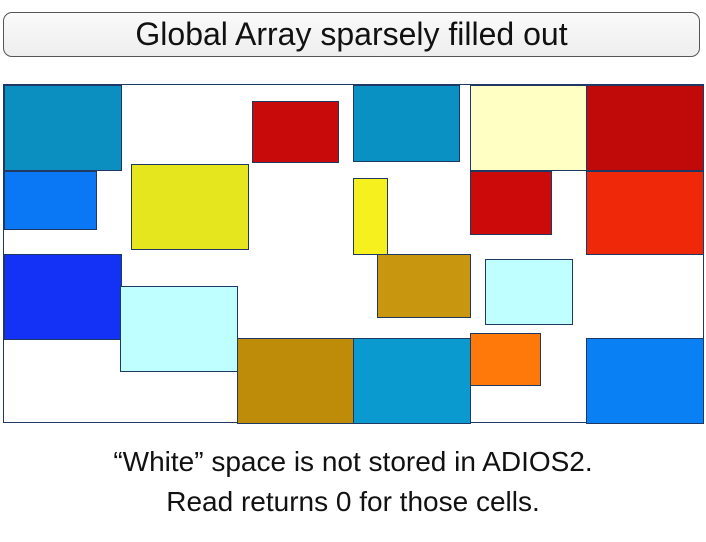 This screenshot has height=542, width=706. I want to click on block-red-top, so click(295, 132).